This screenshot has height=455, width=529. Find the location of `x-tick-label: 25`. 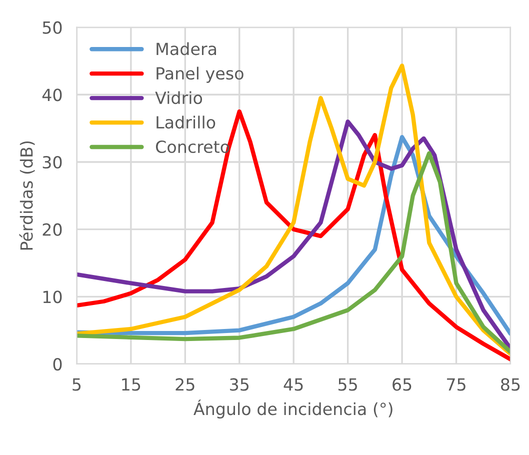

x-tick-label: 25 is located at coordinates (185, 384).